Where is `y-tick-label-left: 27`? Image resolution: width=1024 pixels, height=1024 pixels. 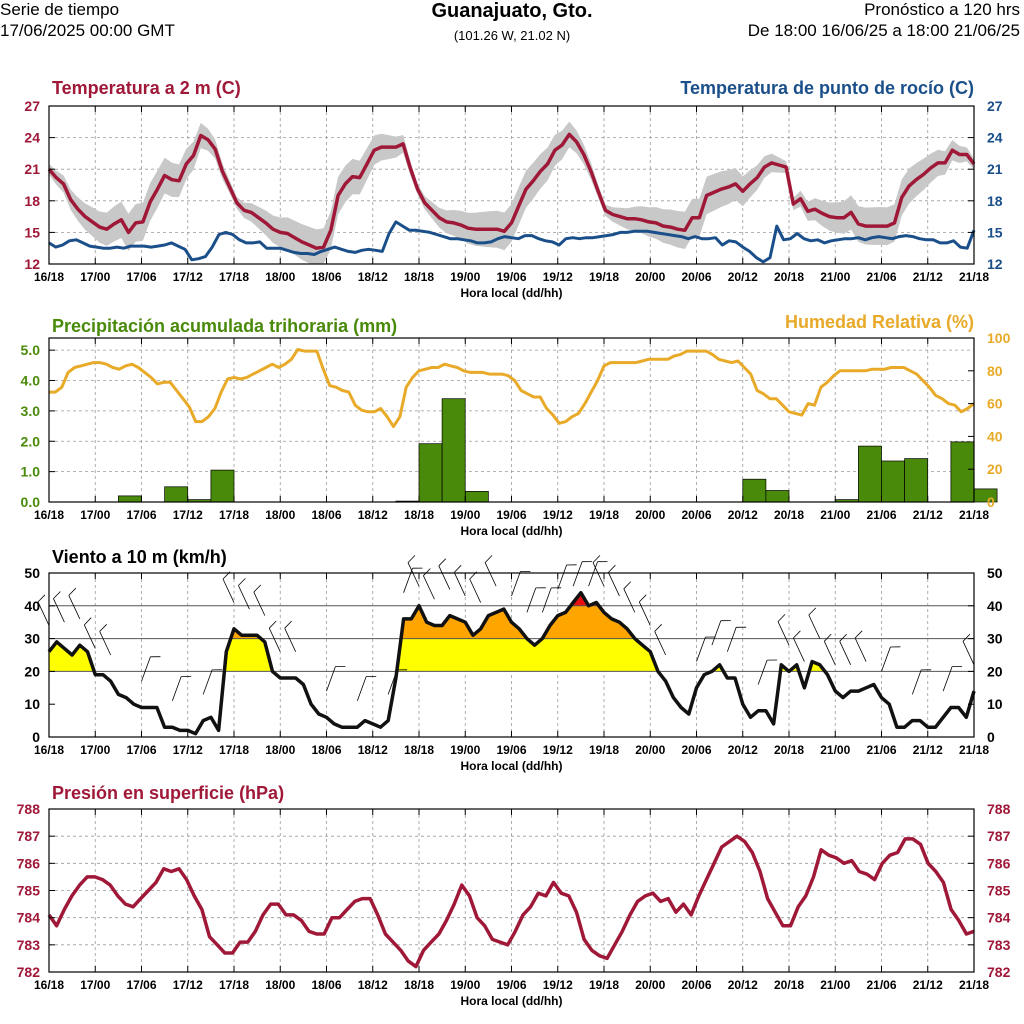 y-tick-label-left: 27 is located at coordinates (32, 106).